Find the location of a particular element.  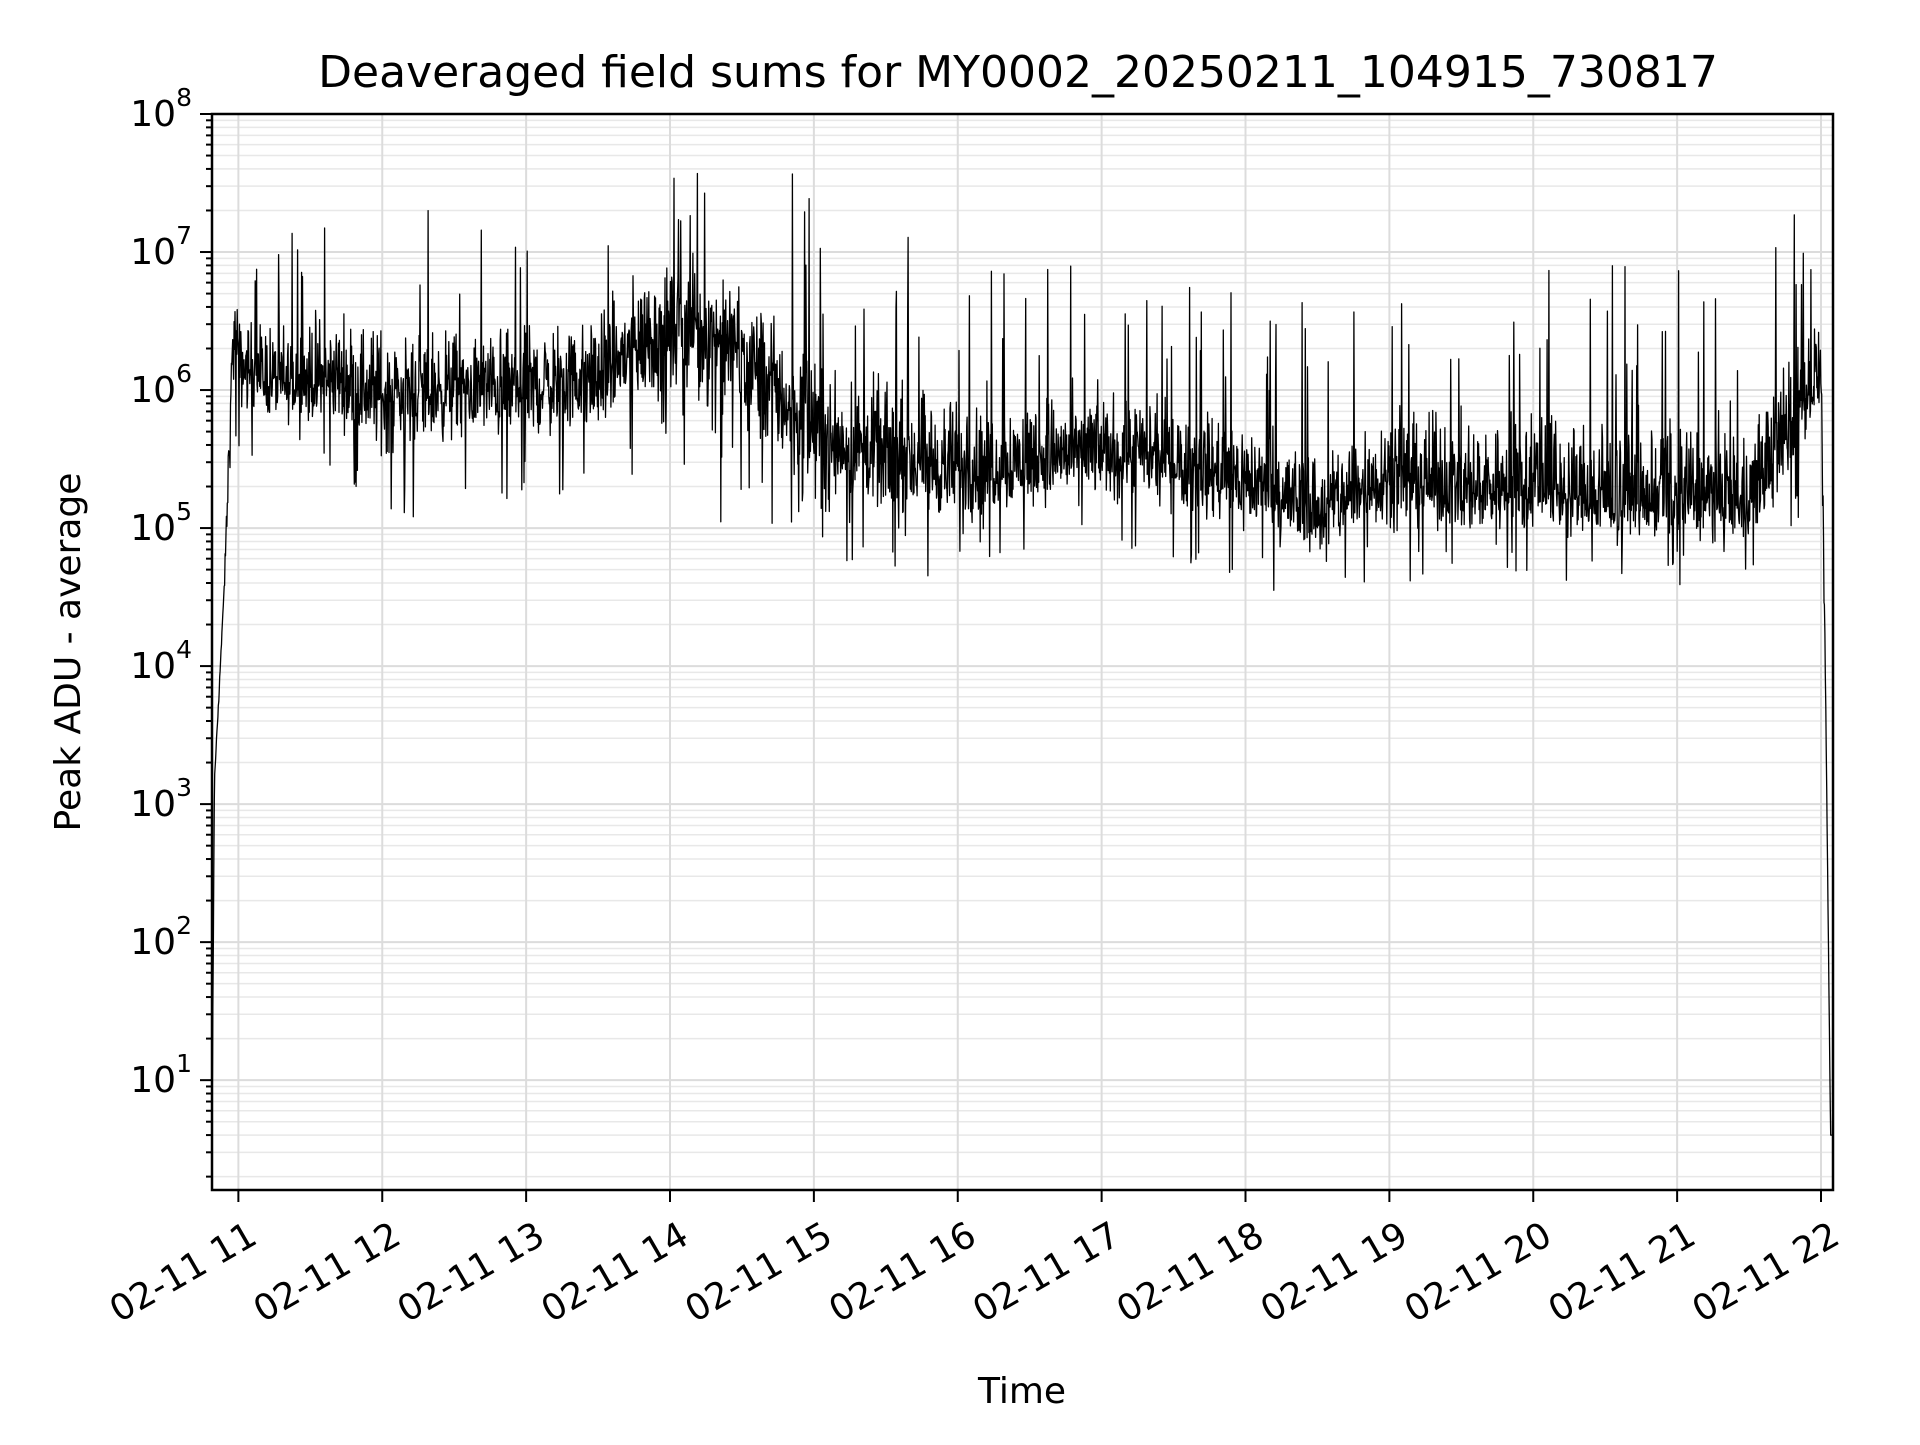

y-tick-label-exponent: 8 is located at coordinates (184, 97).